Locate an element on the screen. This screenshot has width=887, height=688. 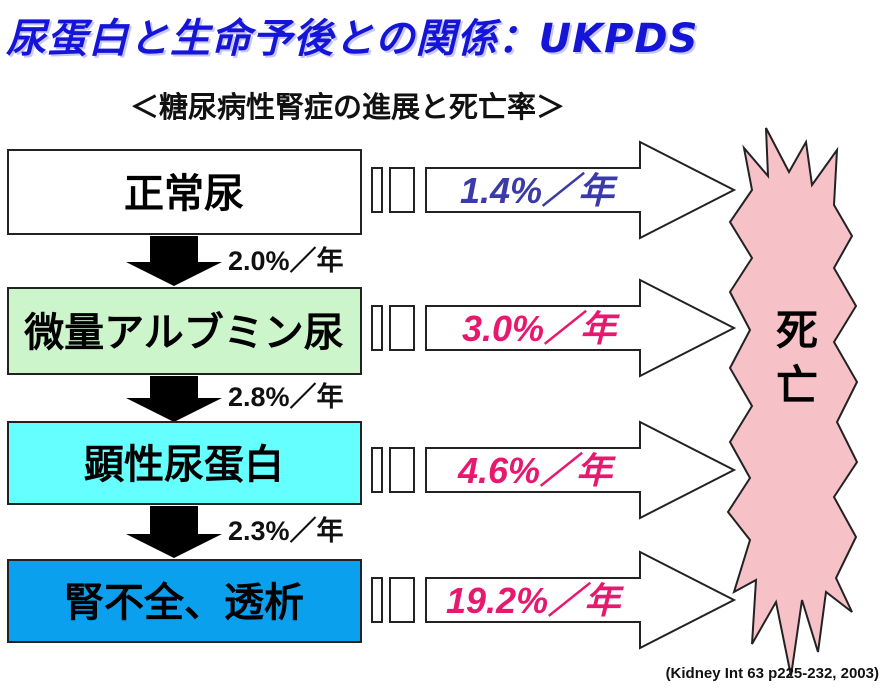
slide-subtitle: ＜糖尿病性腎症の進展と死亡率＞ is located at coordinates (348, 107).